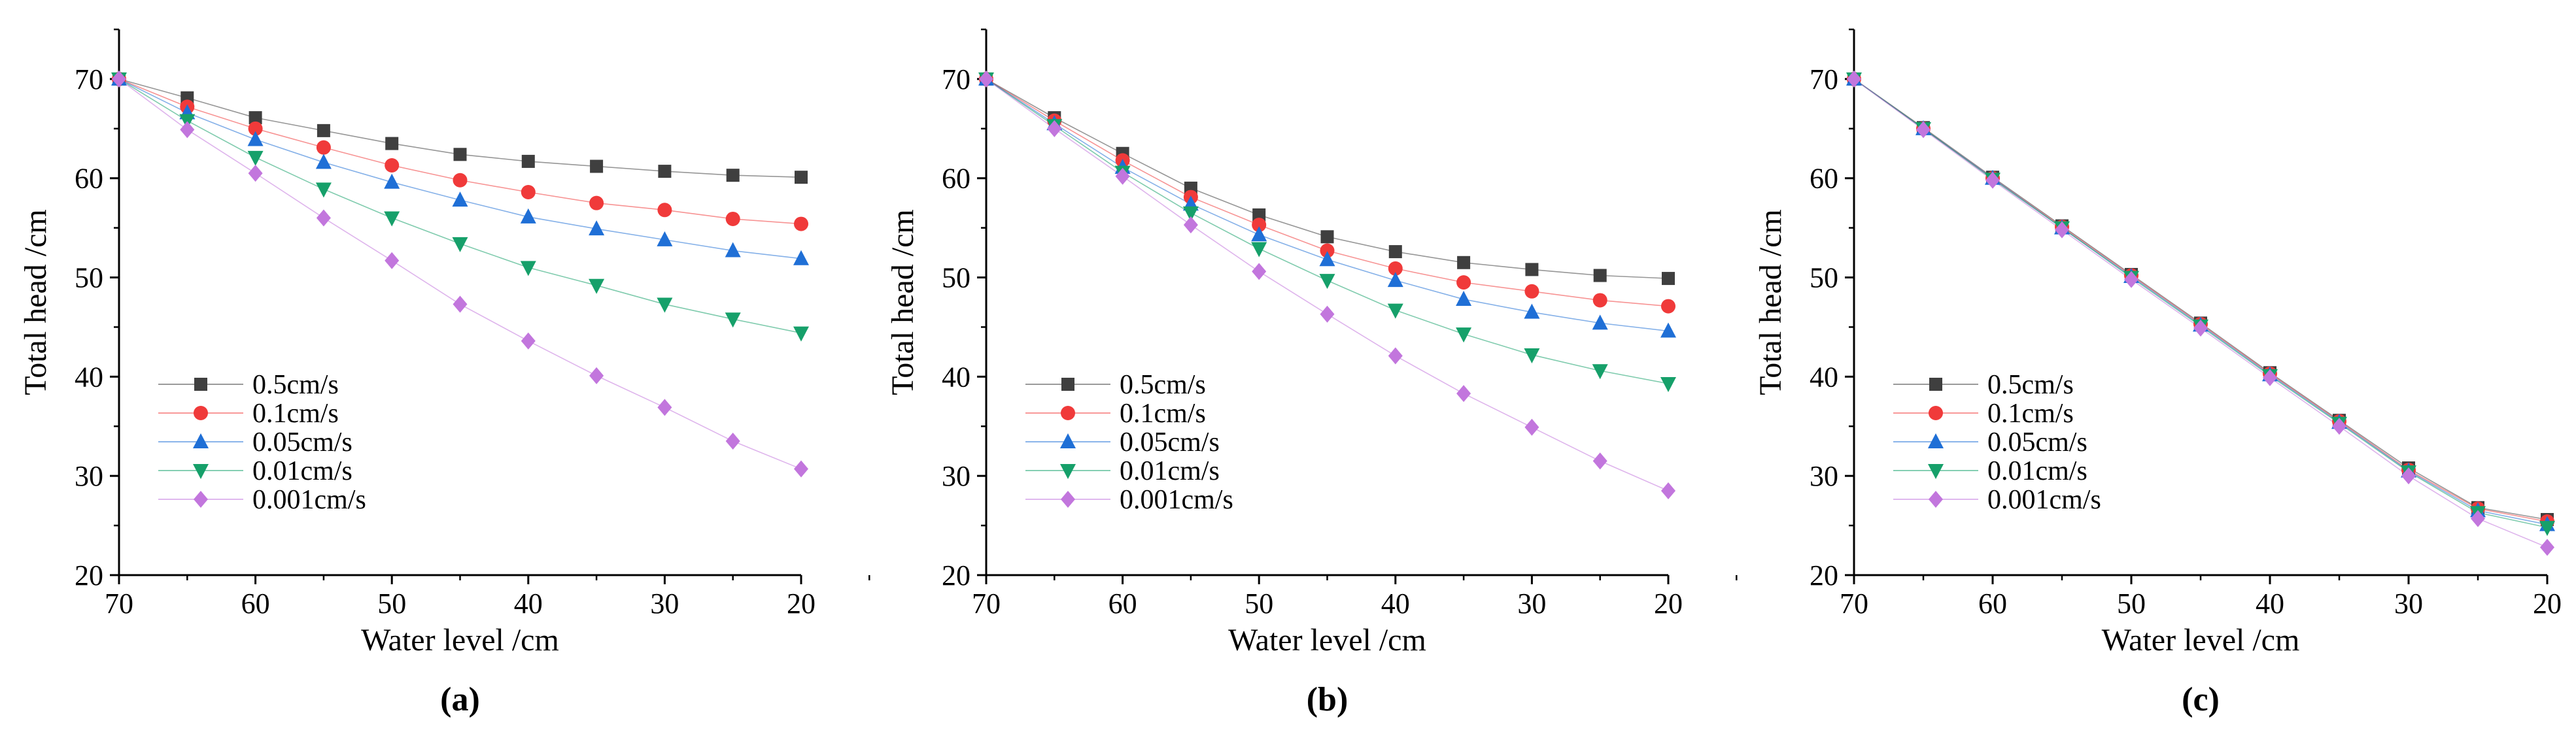 Image resolution: width=2576 pixels, height=730 pixels. What do you see at coordinates (295, 385) in the screenshot?
I see `legend-label: 0.5cm/s` at bounding box center [295, 385].